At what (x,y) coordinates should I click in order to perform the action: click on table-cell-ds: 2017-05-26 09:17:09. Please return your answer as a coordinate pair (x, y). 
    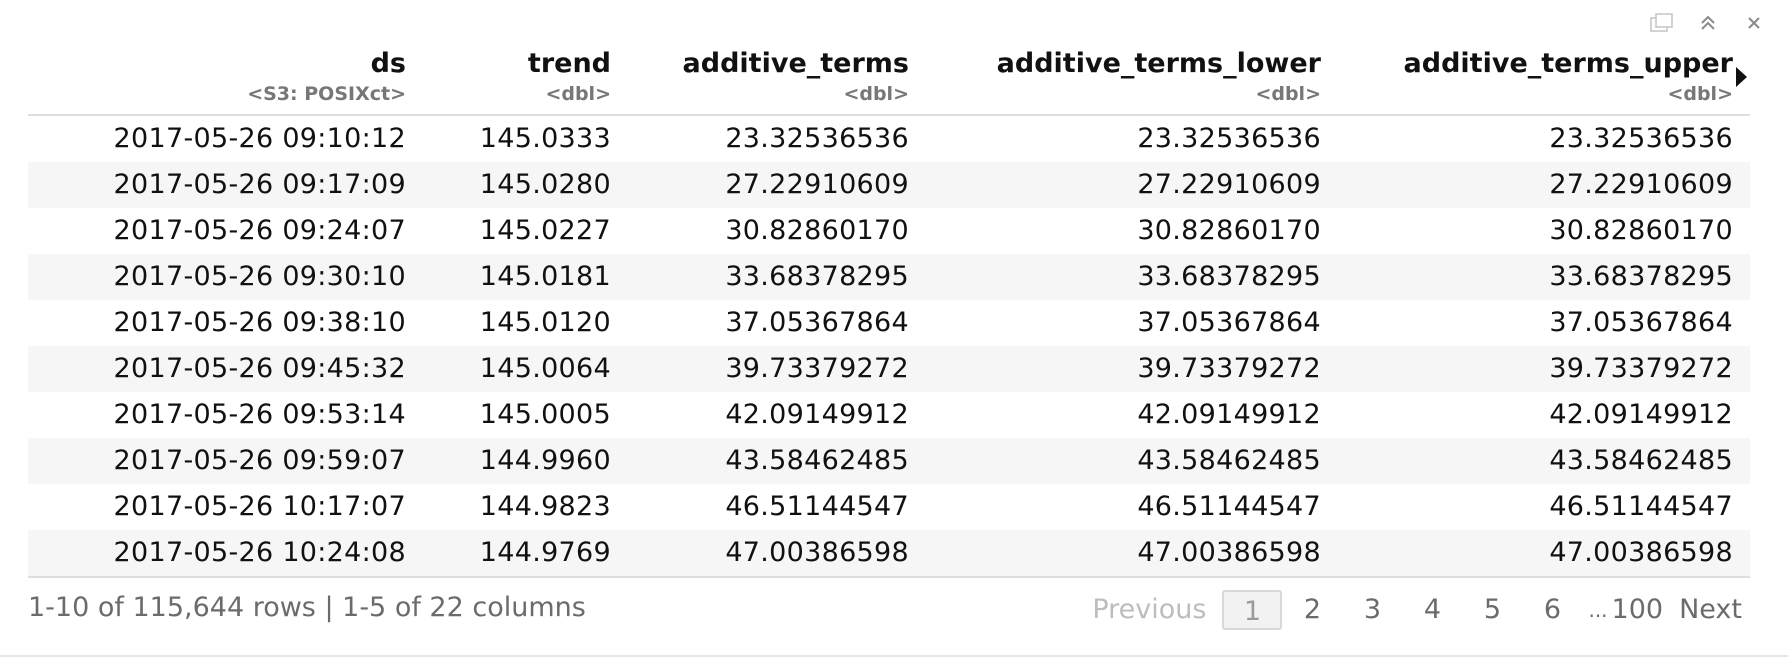
    Looking at the image, I should click on (217, 185).